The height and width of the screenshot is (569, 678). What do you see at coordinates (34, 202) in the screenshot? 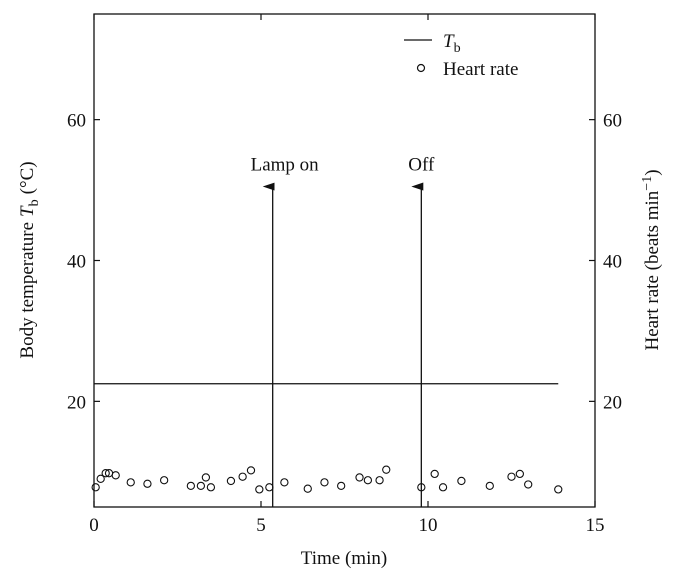
I see `y-left-axis-title-subscript: b` at bounding box center [34, 202].